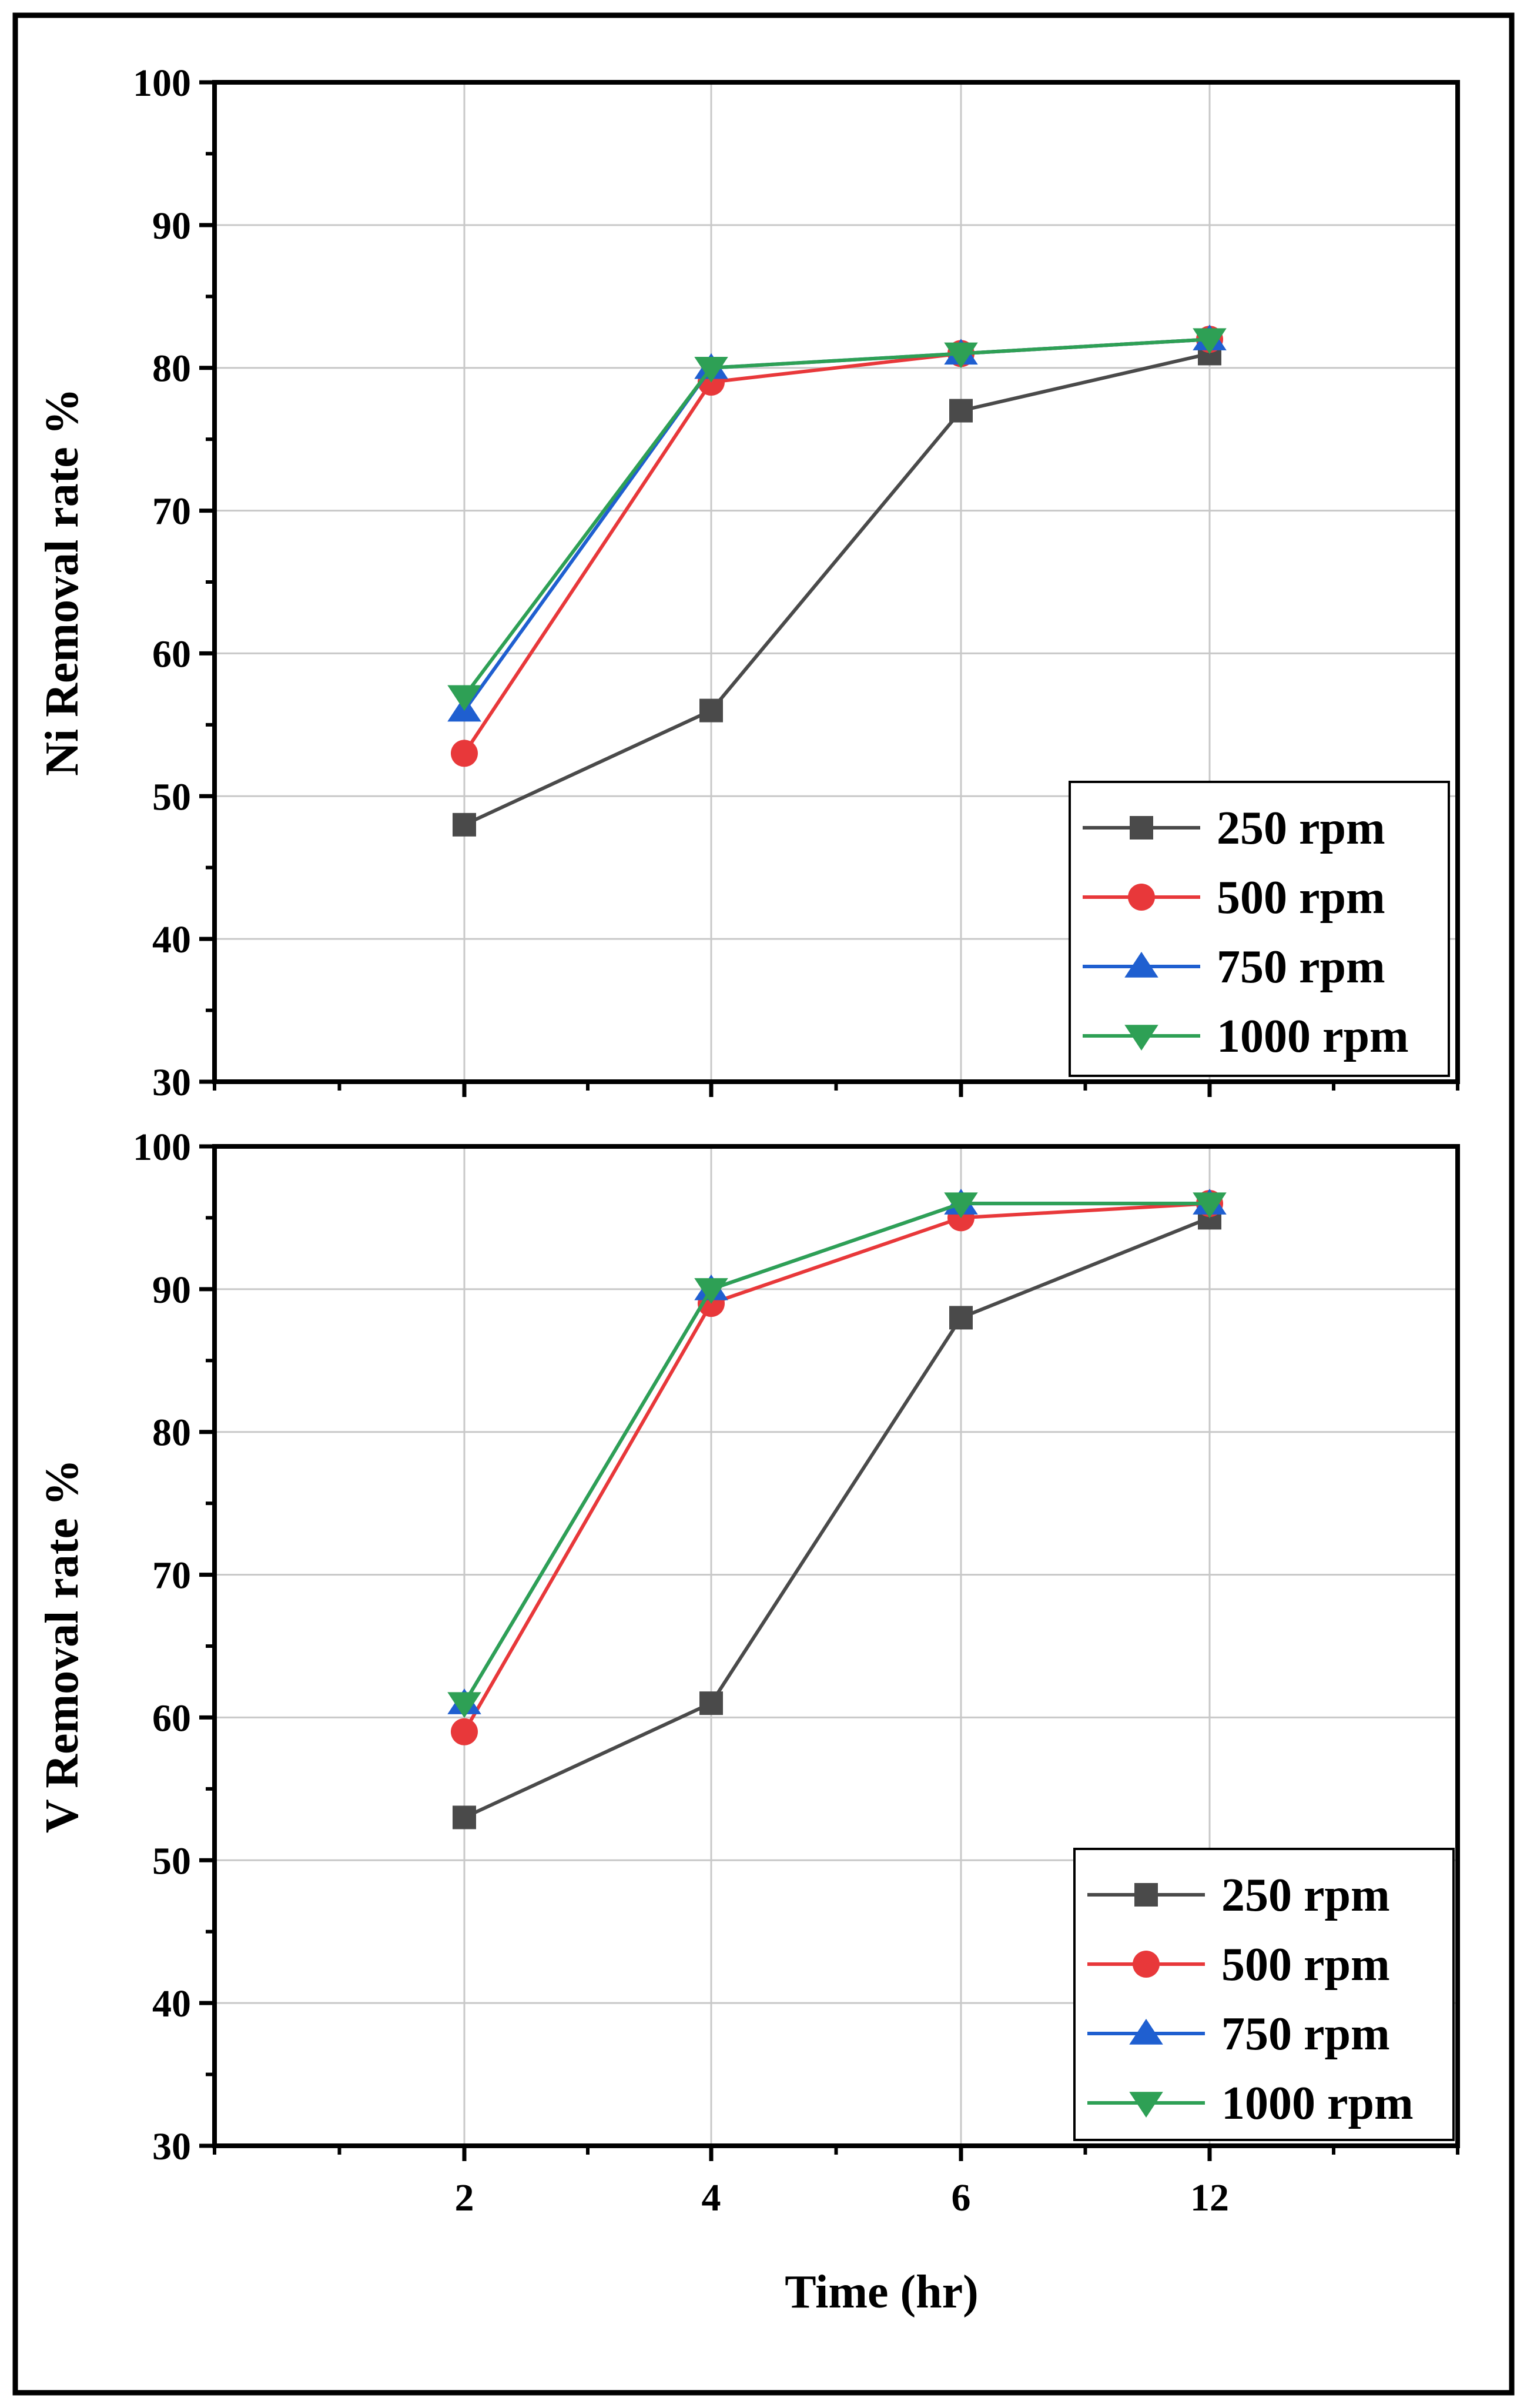 The image size is (1527, 2408). What do you see at coordinates (62, 582) in the screenshot?
I see `y-axis-title: Ni Removal rate %` at bounding box center [62, 582].